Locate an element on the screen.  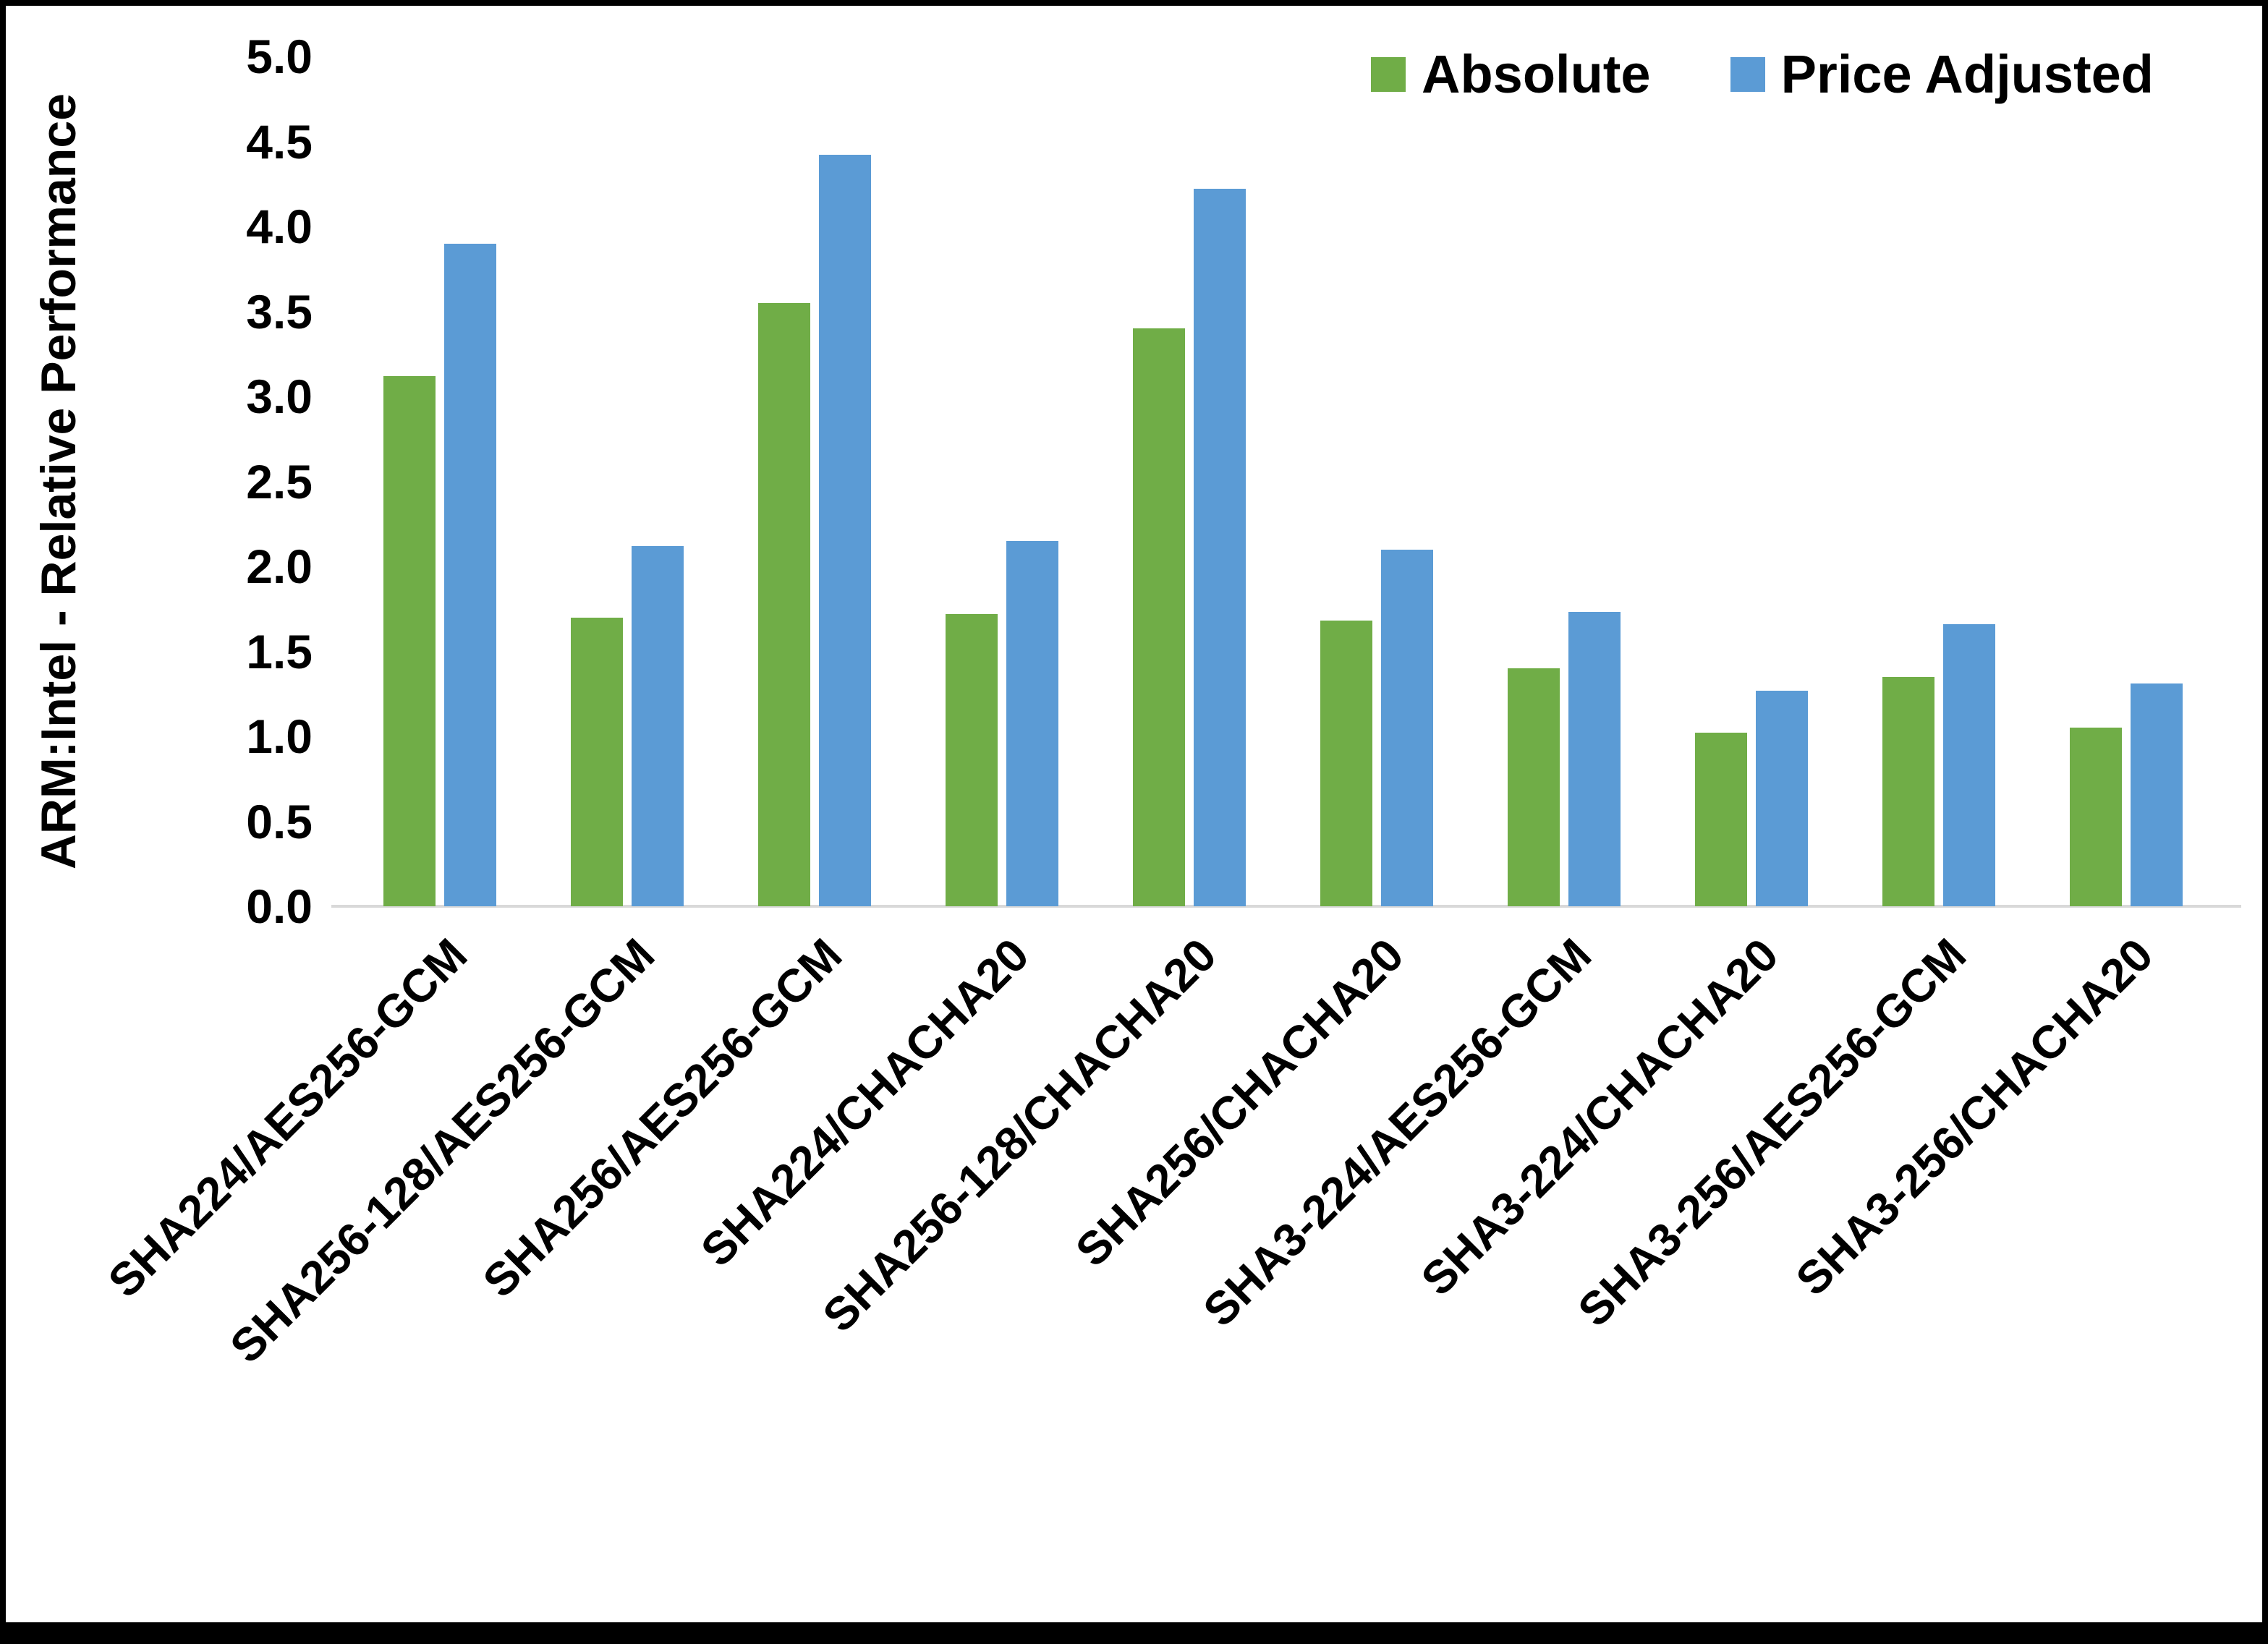
legend-item-absolute: Absolute is located at coordinates (1511, 74).